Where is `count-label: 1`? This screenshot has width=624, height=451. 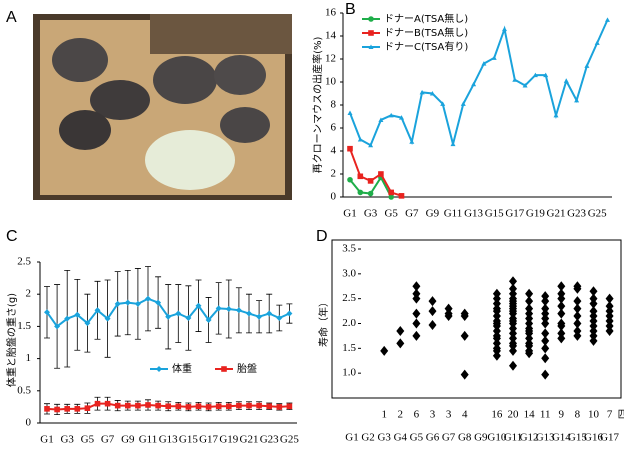 count-label: 1 is located at coordinates (384, 415).